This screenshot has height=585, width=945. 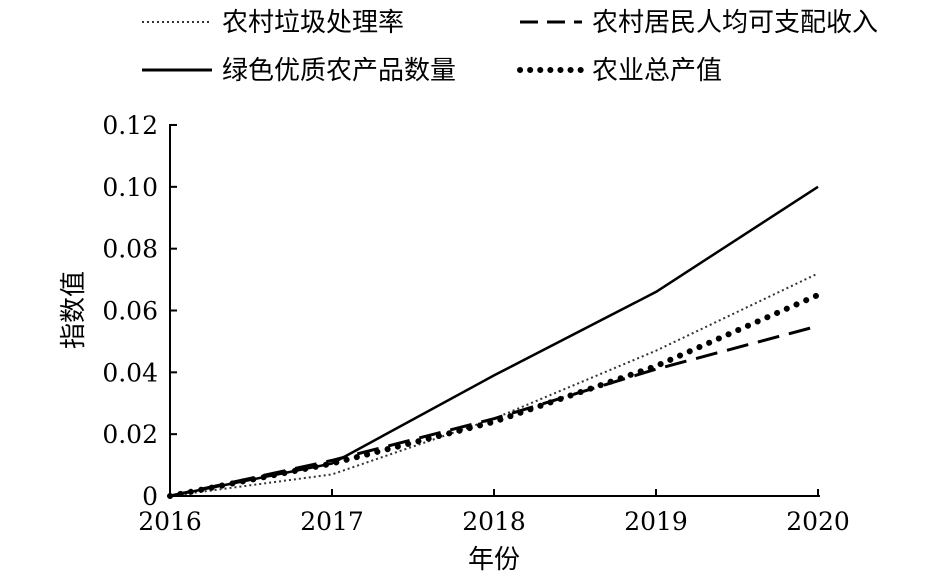 What do you see at coordinates (170, 521) in the screenshot?
I see `x-tick-label: 2016` at bounding box center [170, 521].